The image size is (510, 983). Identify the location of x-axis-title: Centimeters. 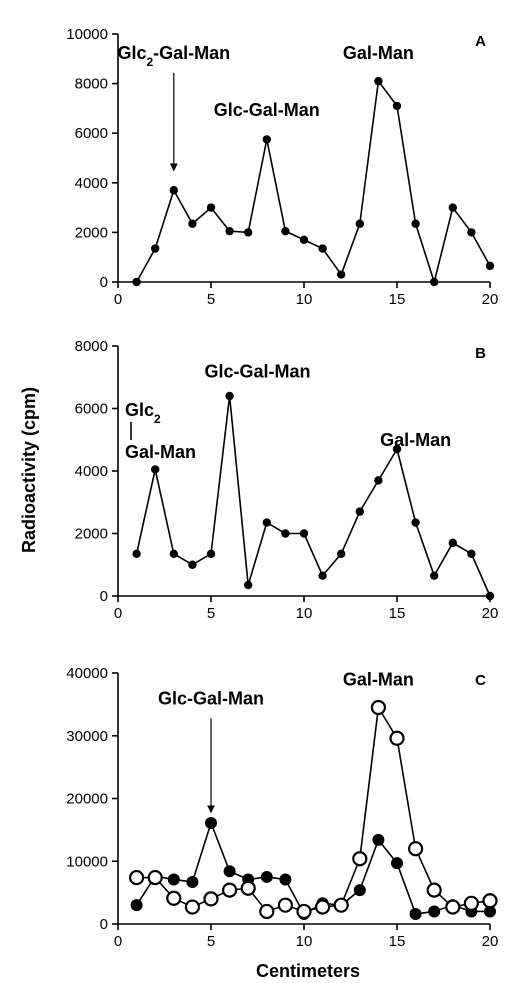
(308, 971).